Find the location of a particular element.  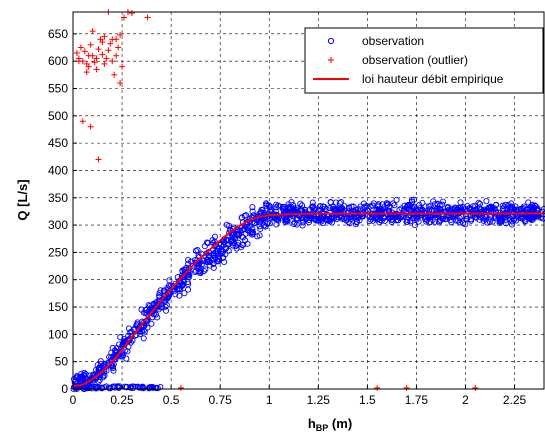

y-tick-label: 150 is located at coordinates (58, 307).